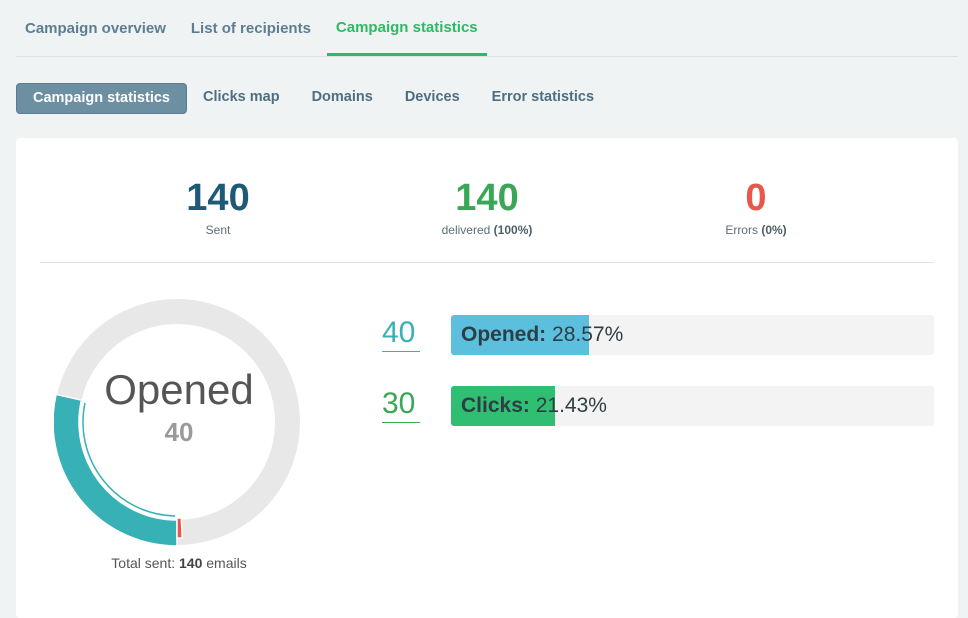  Describe the element at coordinates (571, 405) in the screenshot. I see `clicks-bar-percent: 21.43%` at that location.